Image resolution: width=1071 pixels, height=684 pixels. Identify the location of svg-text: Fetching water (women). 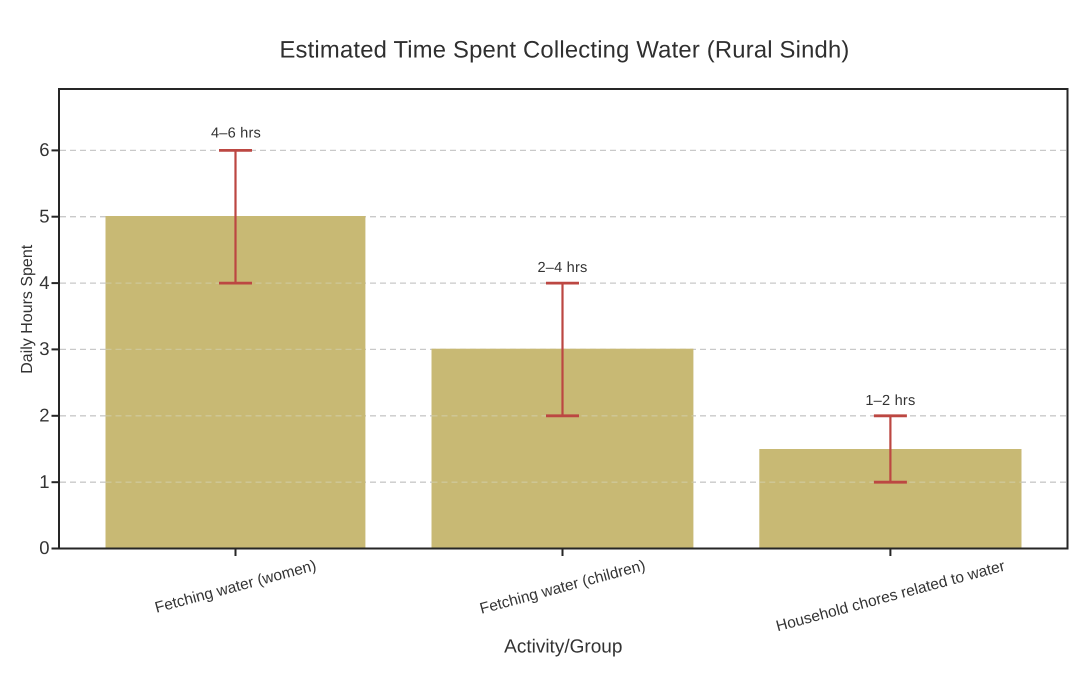
(235, 586).